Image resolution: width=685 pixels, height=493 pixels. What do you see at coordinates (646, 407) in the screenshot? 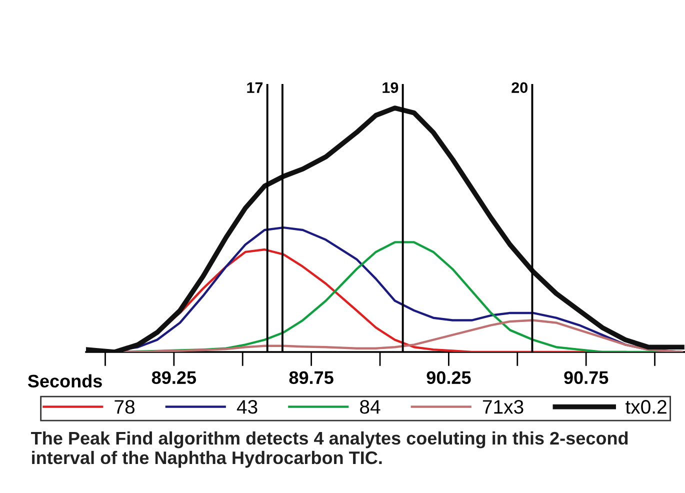
I see `legend-label: tx0.2` at bounding box center [646, 407].